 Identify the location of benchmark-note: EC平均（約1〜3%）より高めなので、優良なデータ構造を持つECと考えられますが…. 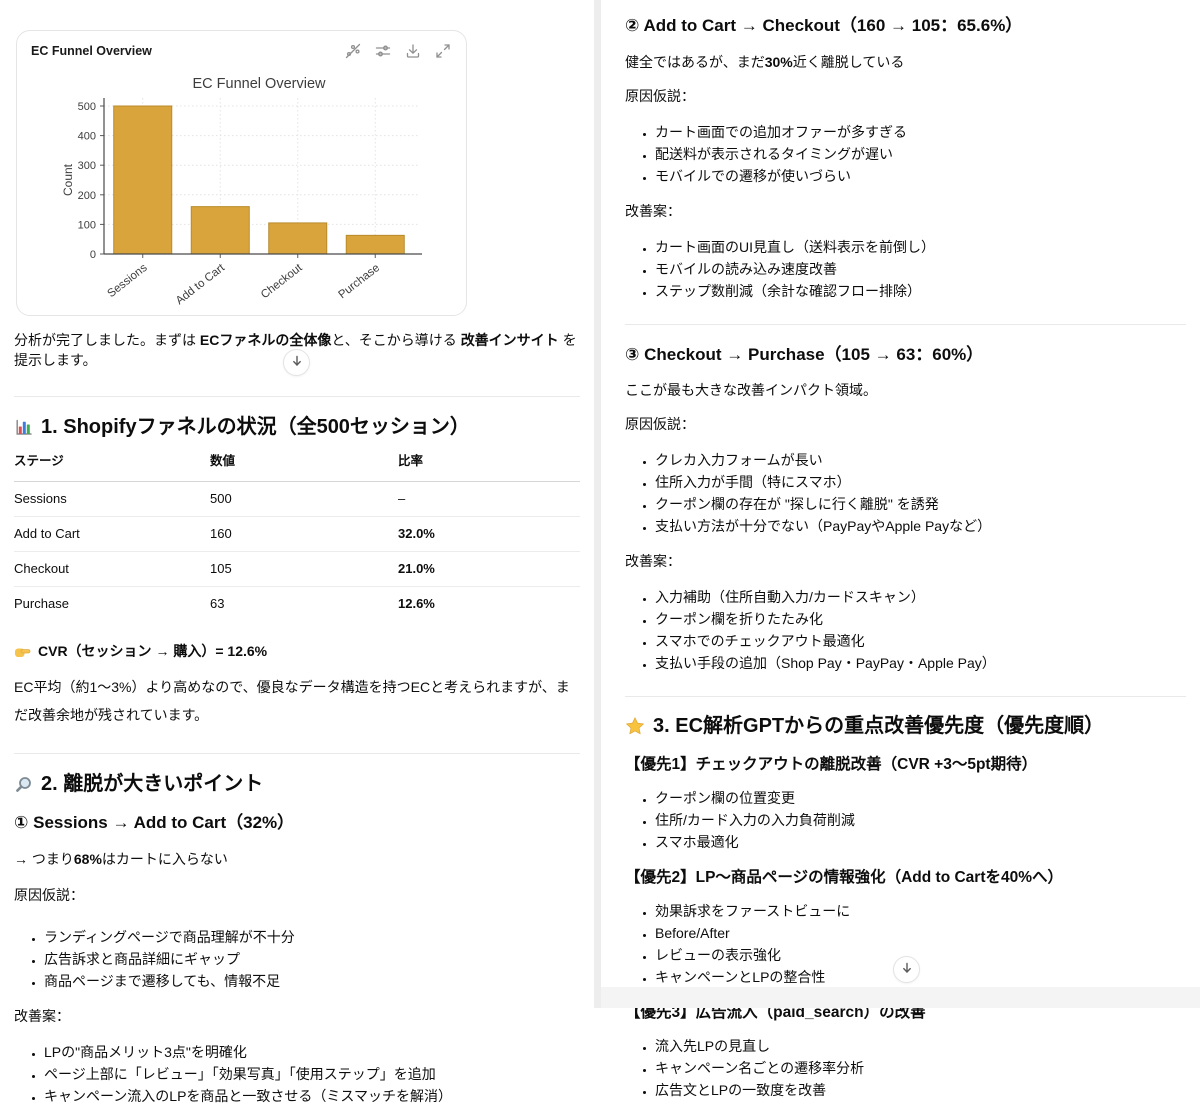
(292, 701).